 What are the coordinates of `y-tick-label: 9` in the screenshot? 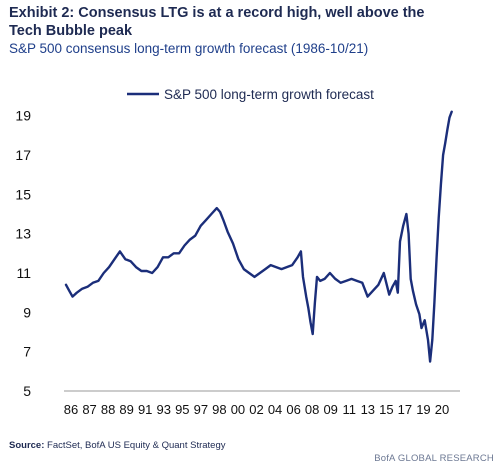 It's located at (27, 312).